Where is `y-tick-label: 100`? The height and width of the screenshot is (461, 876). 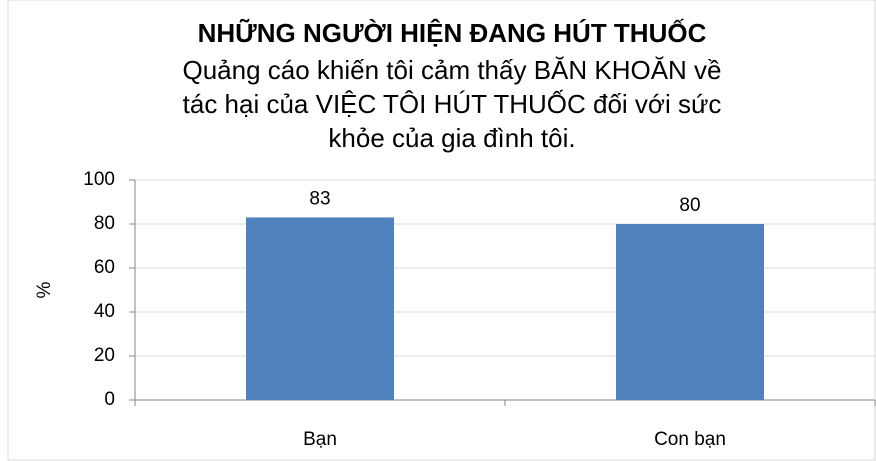 y-tick-label: 100 is located at coordinates (99, 179).